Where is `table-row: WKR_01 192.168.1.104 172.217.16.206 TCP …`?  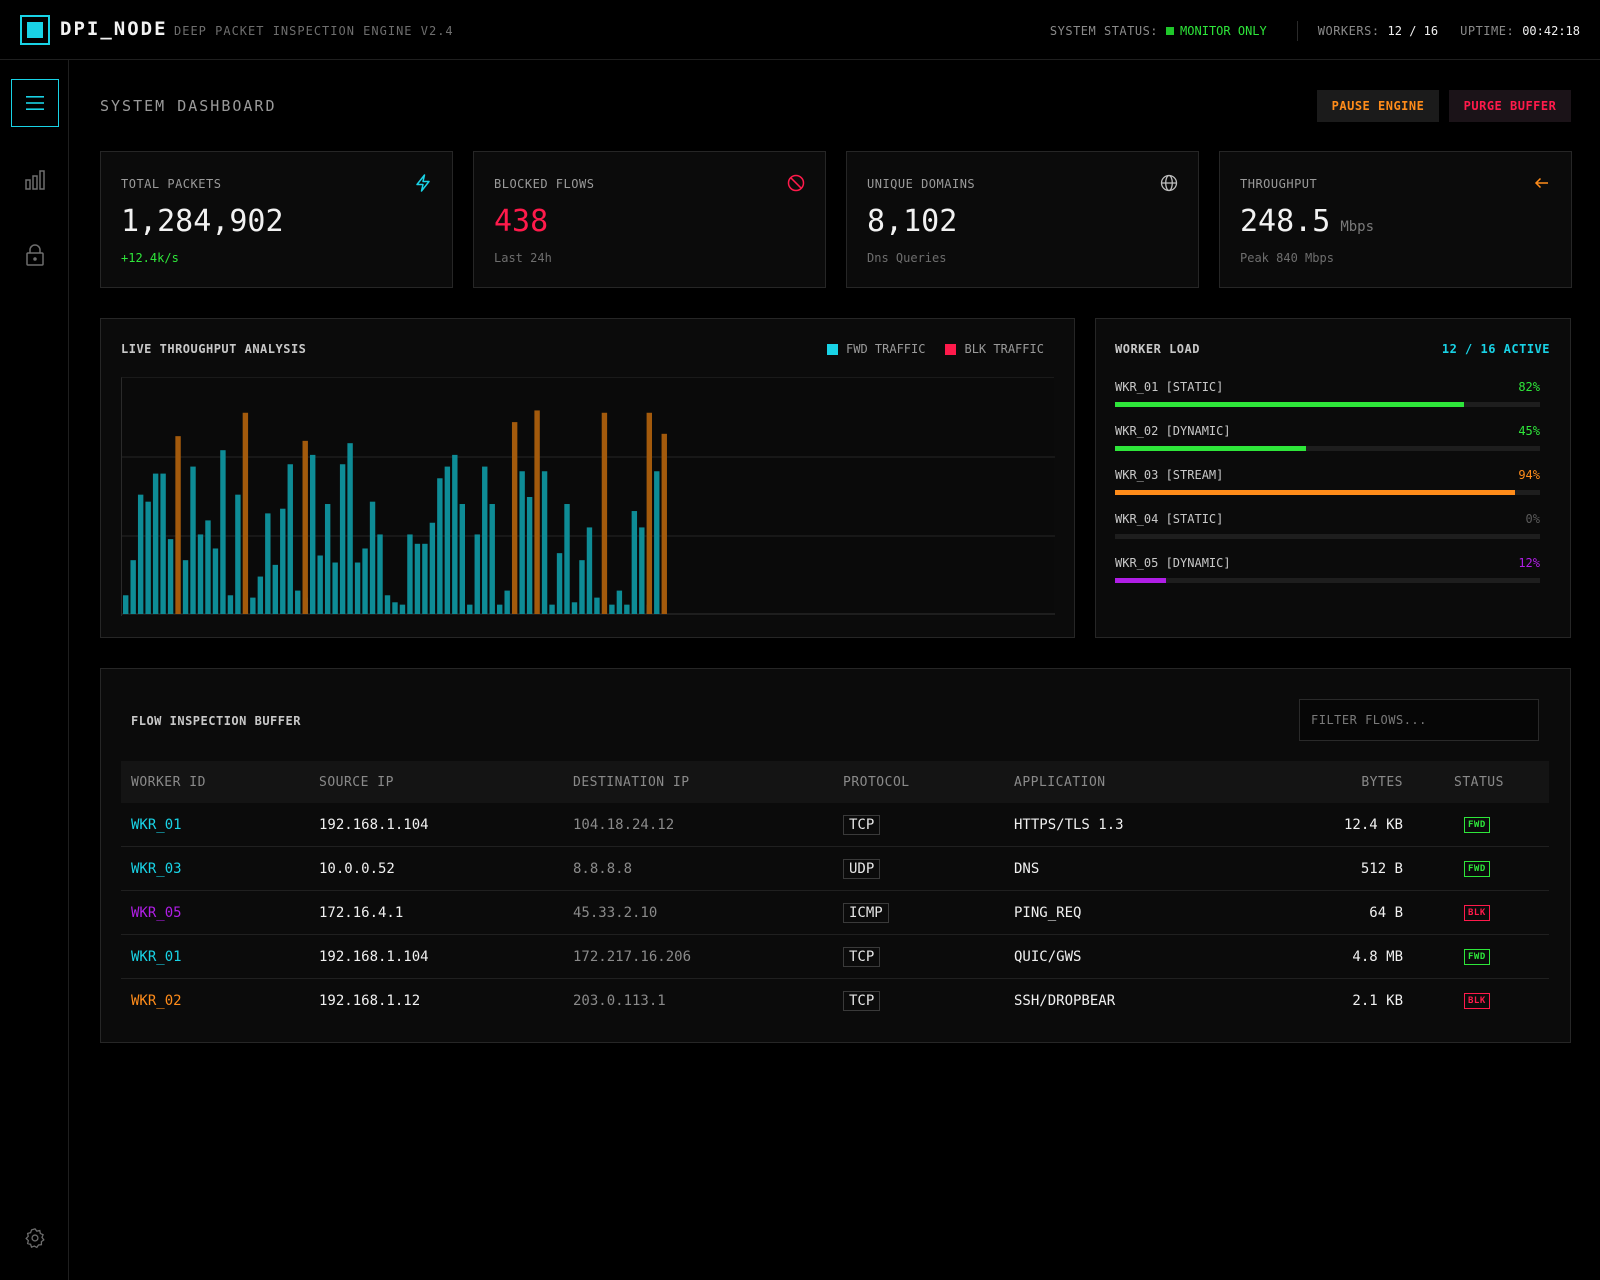 table-row: WKR_01 192.168.1.104 172.217.16.206 TCP … is located at coordinates (835, 957).